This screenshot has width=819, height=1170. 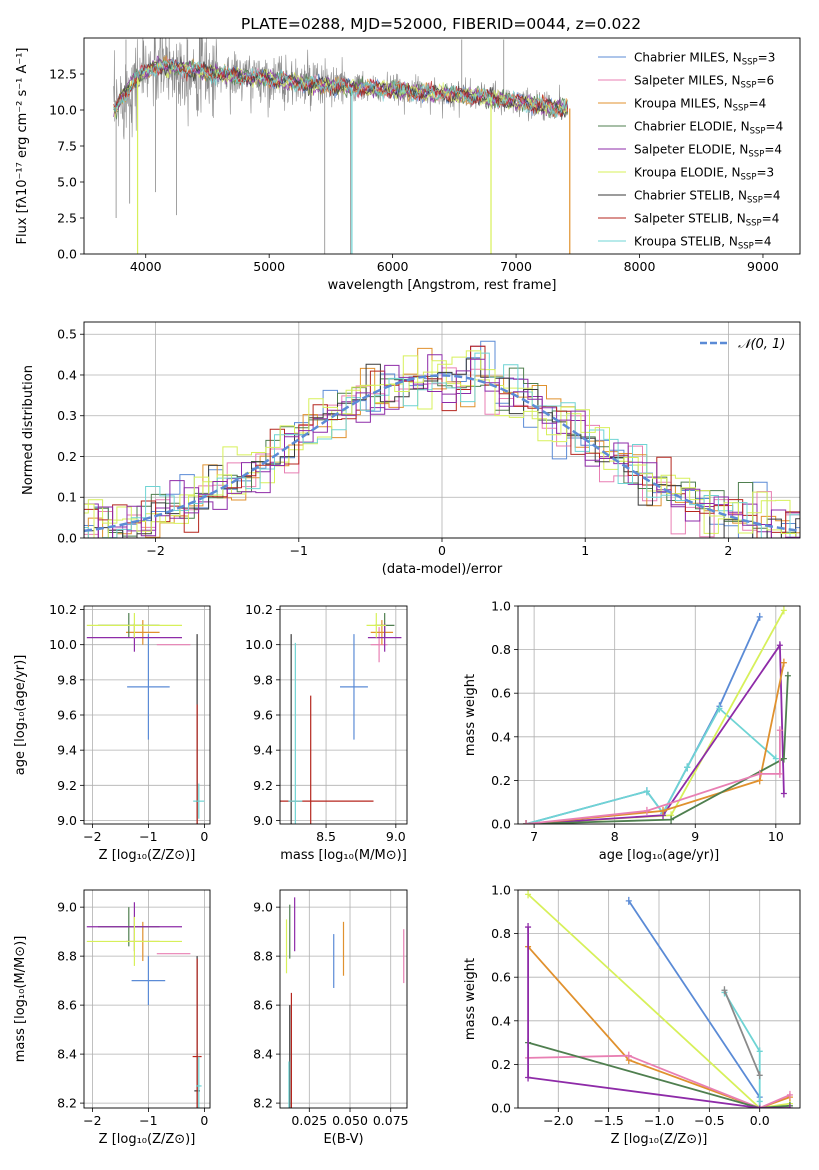 What do you see at coordinates (63, 609) in the screenshot?
I see `y-tick-label: 10.2` at bounding box center [63, 609].